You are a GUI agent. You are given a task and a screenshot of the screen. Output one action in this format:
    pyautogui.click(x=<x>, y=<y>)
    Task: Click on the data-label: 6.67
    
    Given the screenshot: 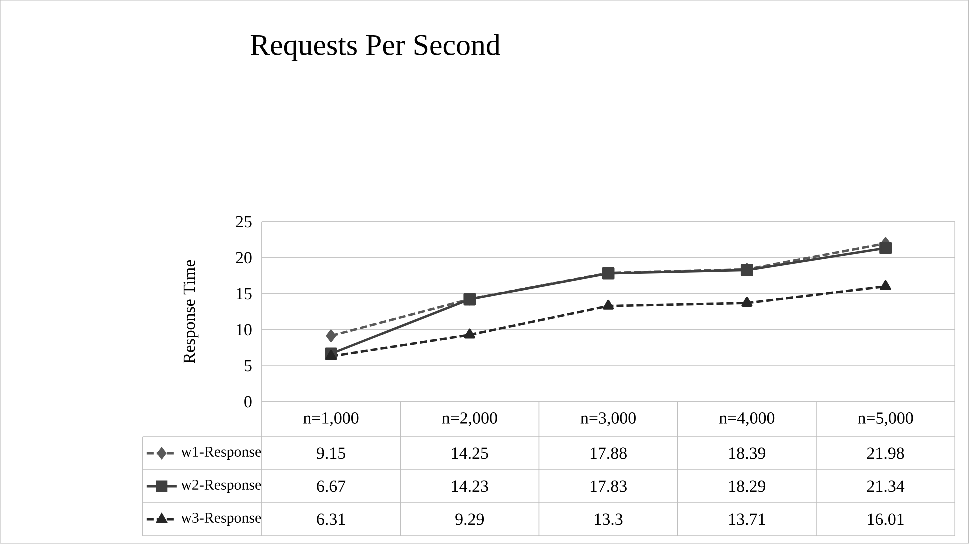 What is the action you would take?
    pyautogui.click(x=331, y=486)
    